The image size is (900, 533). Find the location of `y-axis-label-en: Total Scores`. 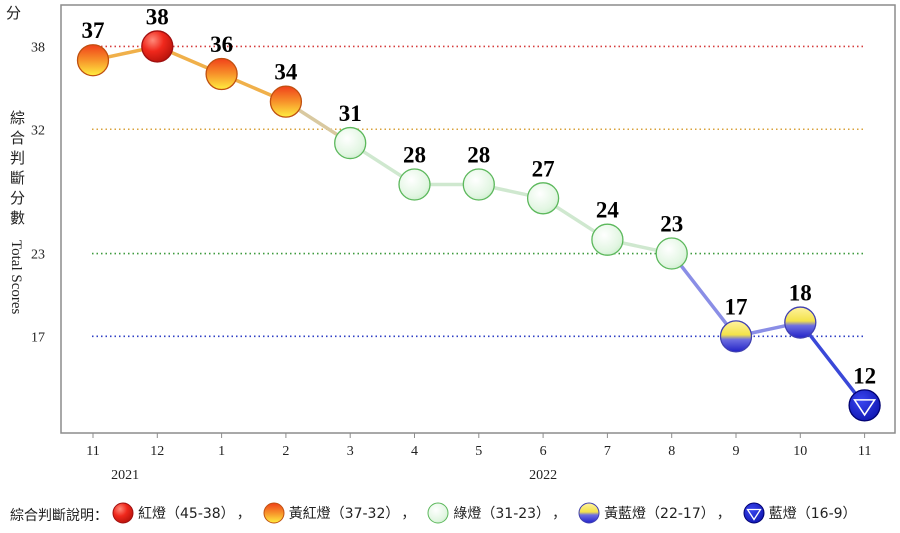

y-axis-label-en: Total Scores is located at coordinates (16, 277).